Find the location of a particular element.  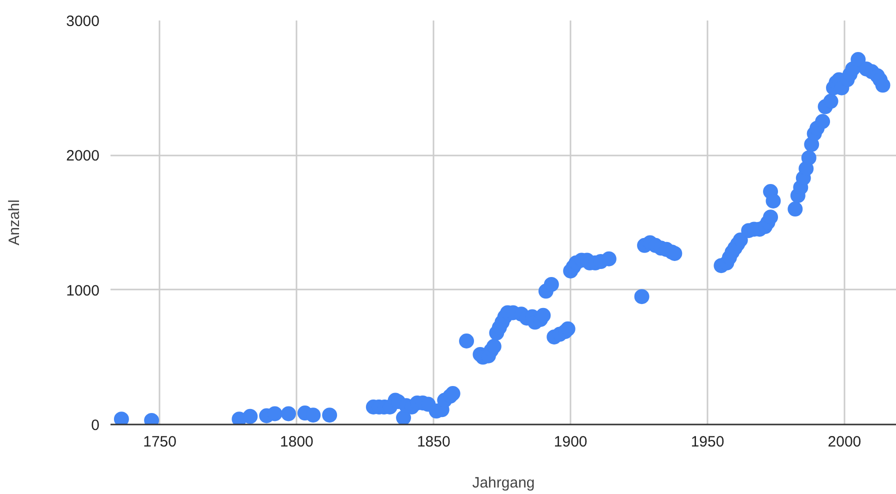

x-tick-label: 1850 is located at coordinates (433, 442).